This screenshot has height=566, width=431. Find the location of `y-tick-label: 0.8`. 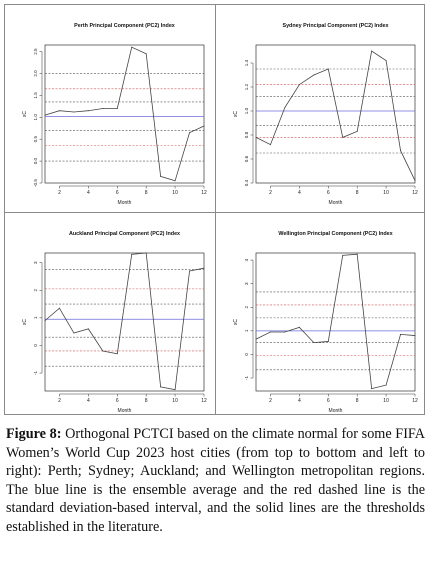

y-tick-label: 0.8 is located at coordinates (246, 134).